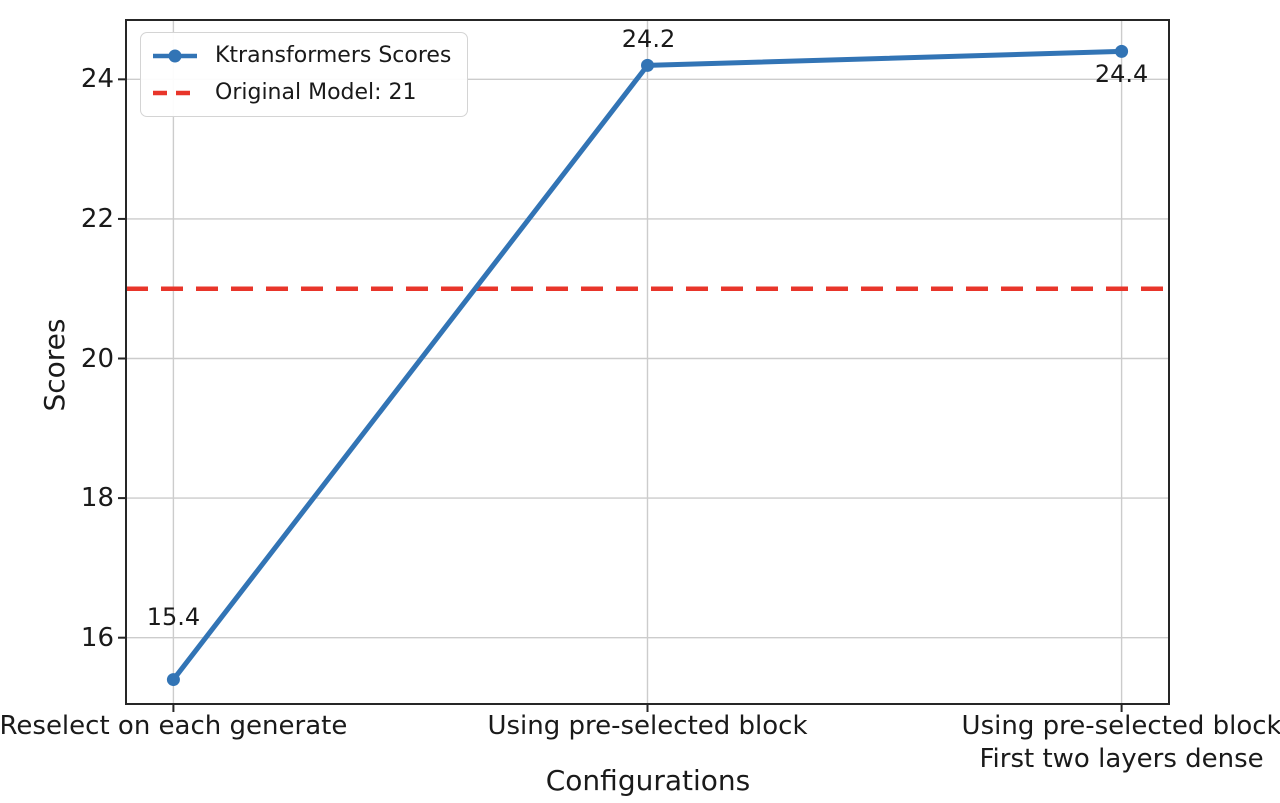 This screenshot has width=1280, height=803. I want to click on legend-item-reference: Original Model: 21, so click(301, 93).